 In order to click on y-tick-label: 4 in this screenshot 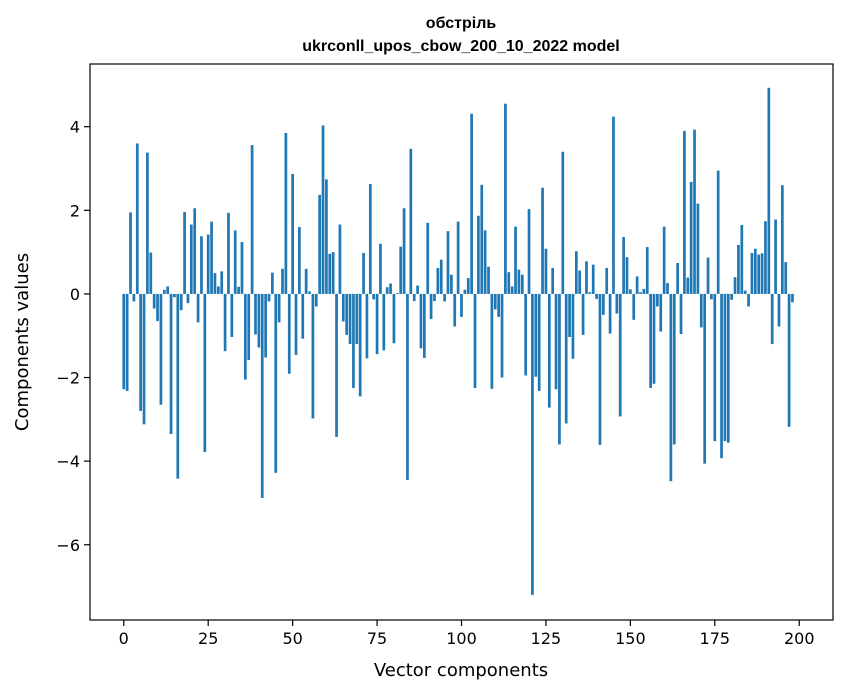, I will do `click(75, 127)`.